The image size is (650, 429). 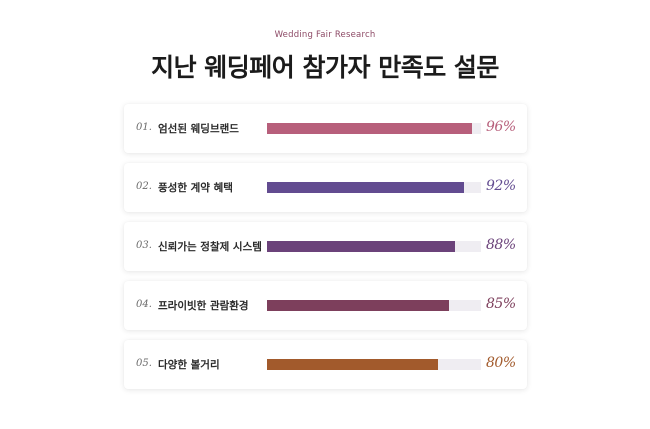 I want to click on item-number: 05., so click(x=144, y=363).